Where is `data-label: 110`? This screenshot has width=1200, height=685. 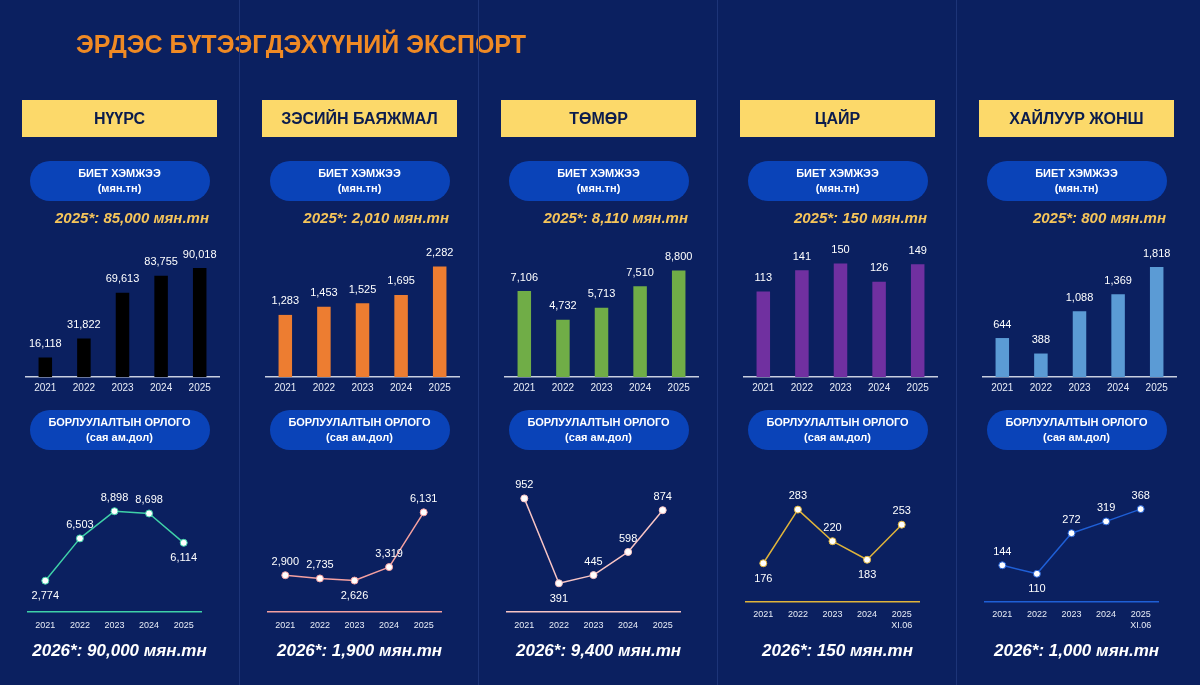 data-label: 110 is located at coordinates (1037, 588).